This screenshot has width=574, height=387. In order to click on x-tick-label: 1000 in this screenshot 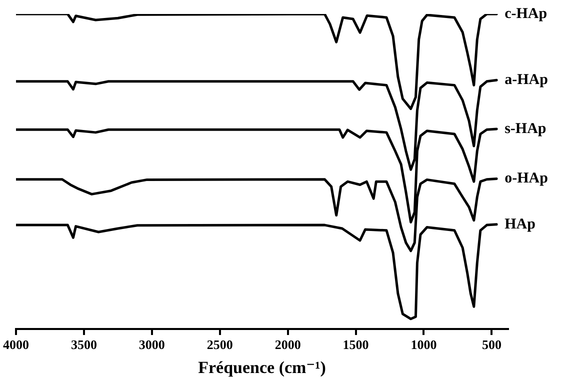, I will do `click(423, 344)`.